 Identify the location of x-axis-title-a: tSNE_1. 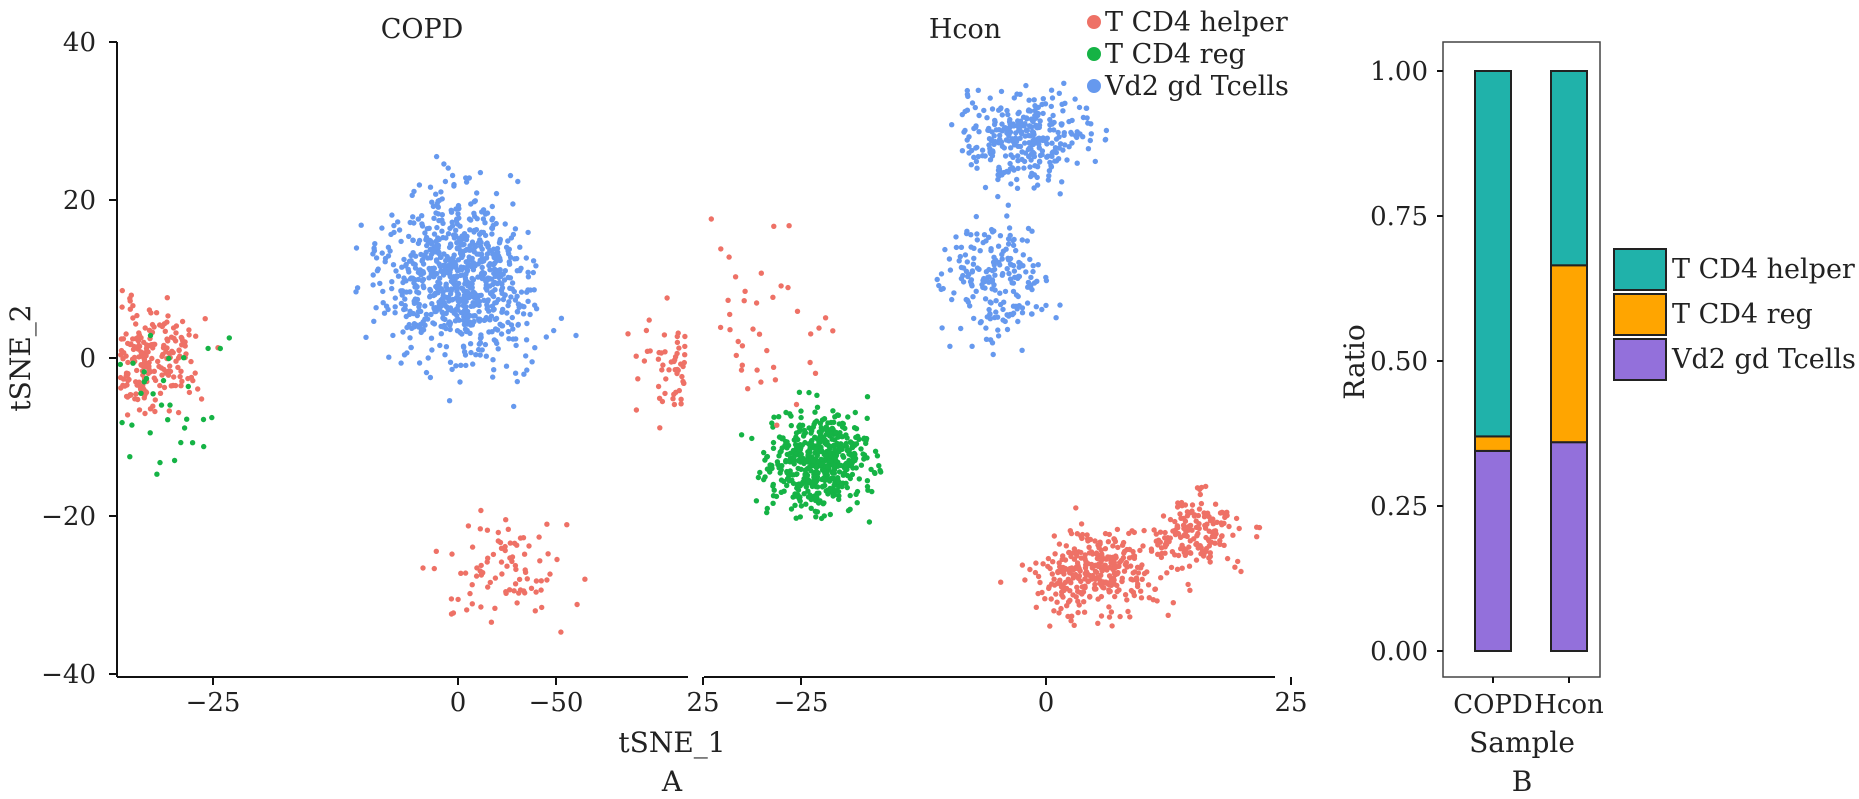
(671, 742).